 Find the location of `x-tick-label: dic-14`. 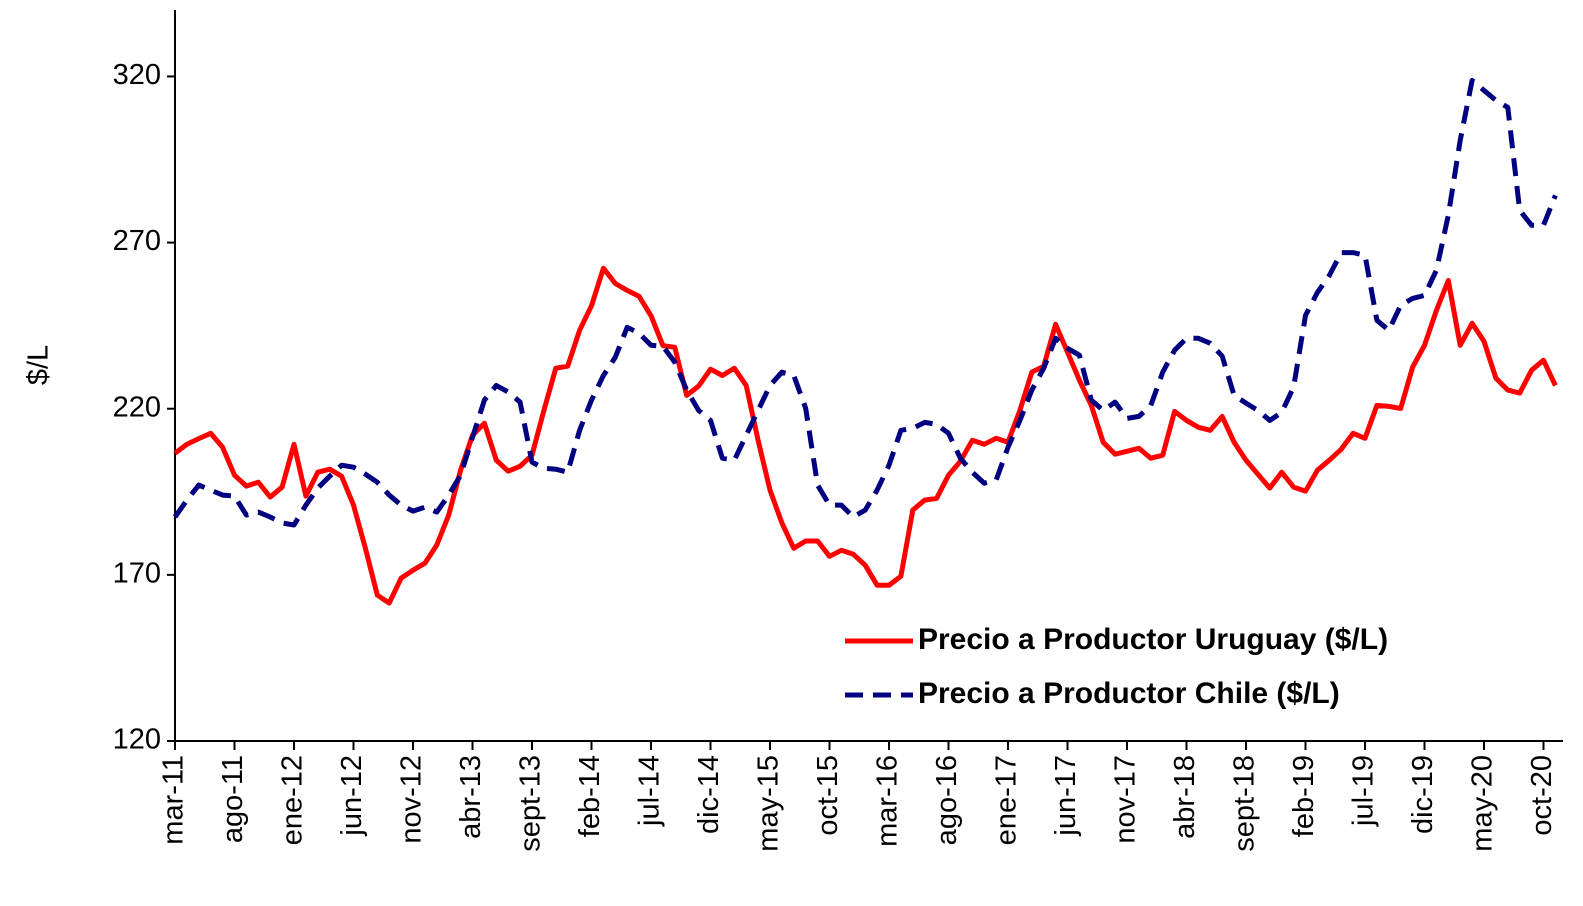

x-tick-label: dic-14 is located at coordinates (709, 794).